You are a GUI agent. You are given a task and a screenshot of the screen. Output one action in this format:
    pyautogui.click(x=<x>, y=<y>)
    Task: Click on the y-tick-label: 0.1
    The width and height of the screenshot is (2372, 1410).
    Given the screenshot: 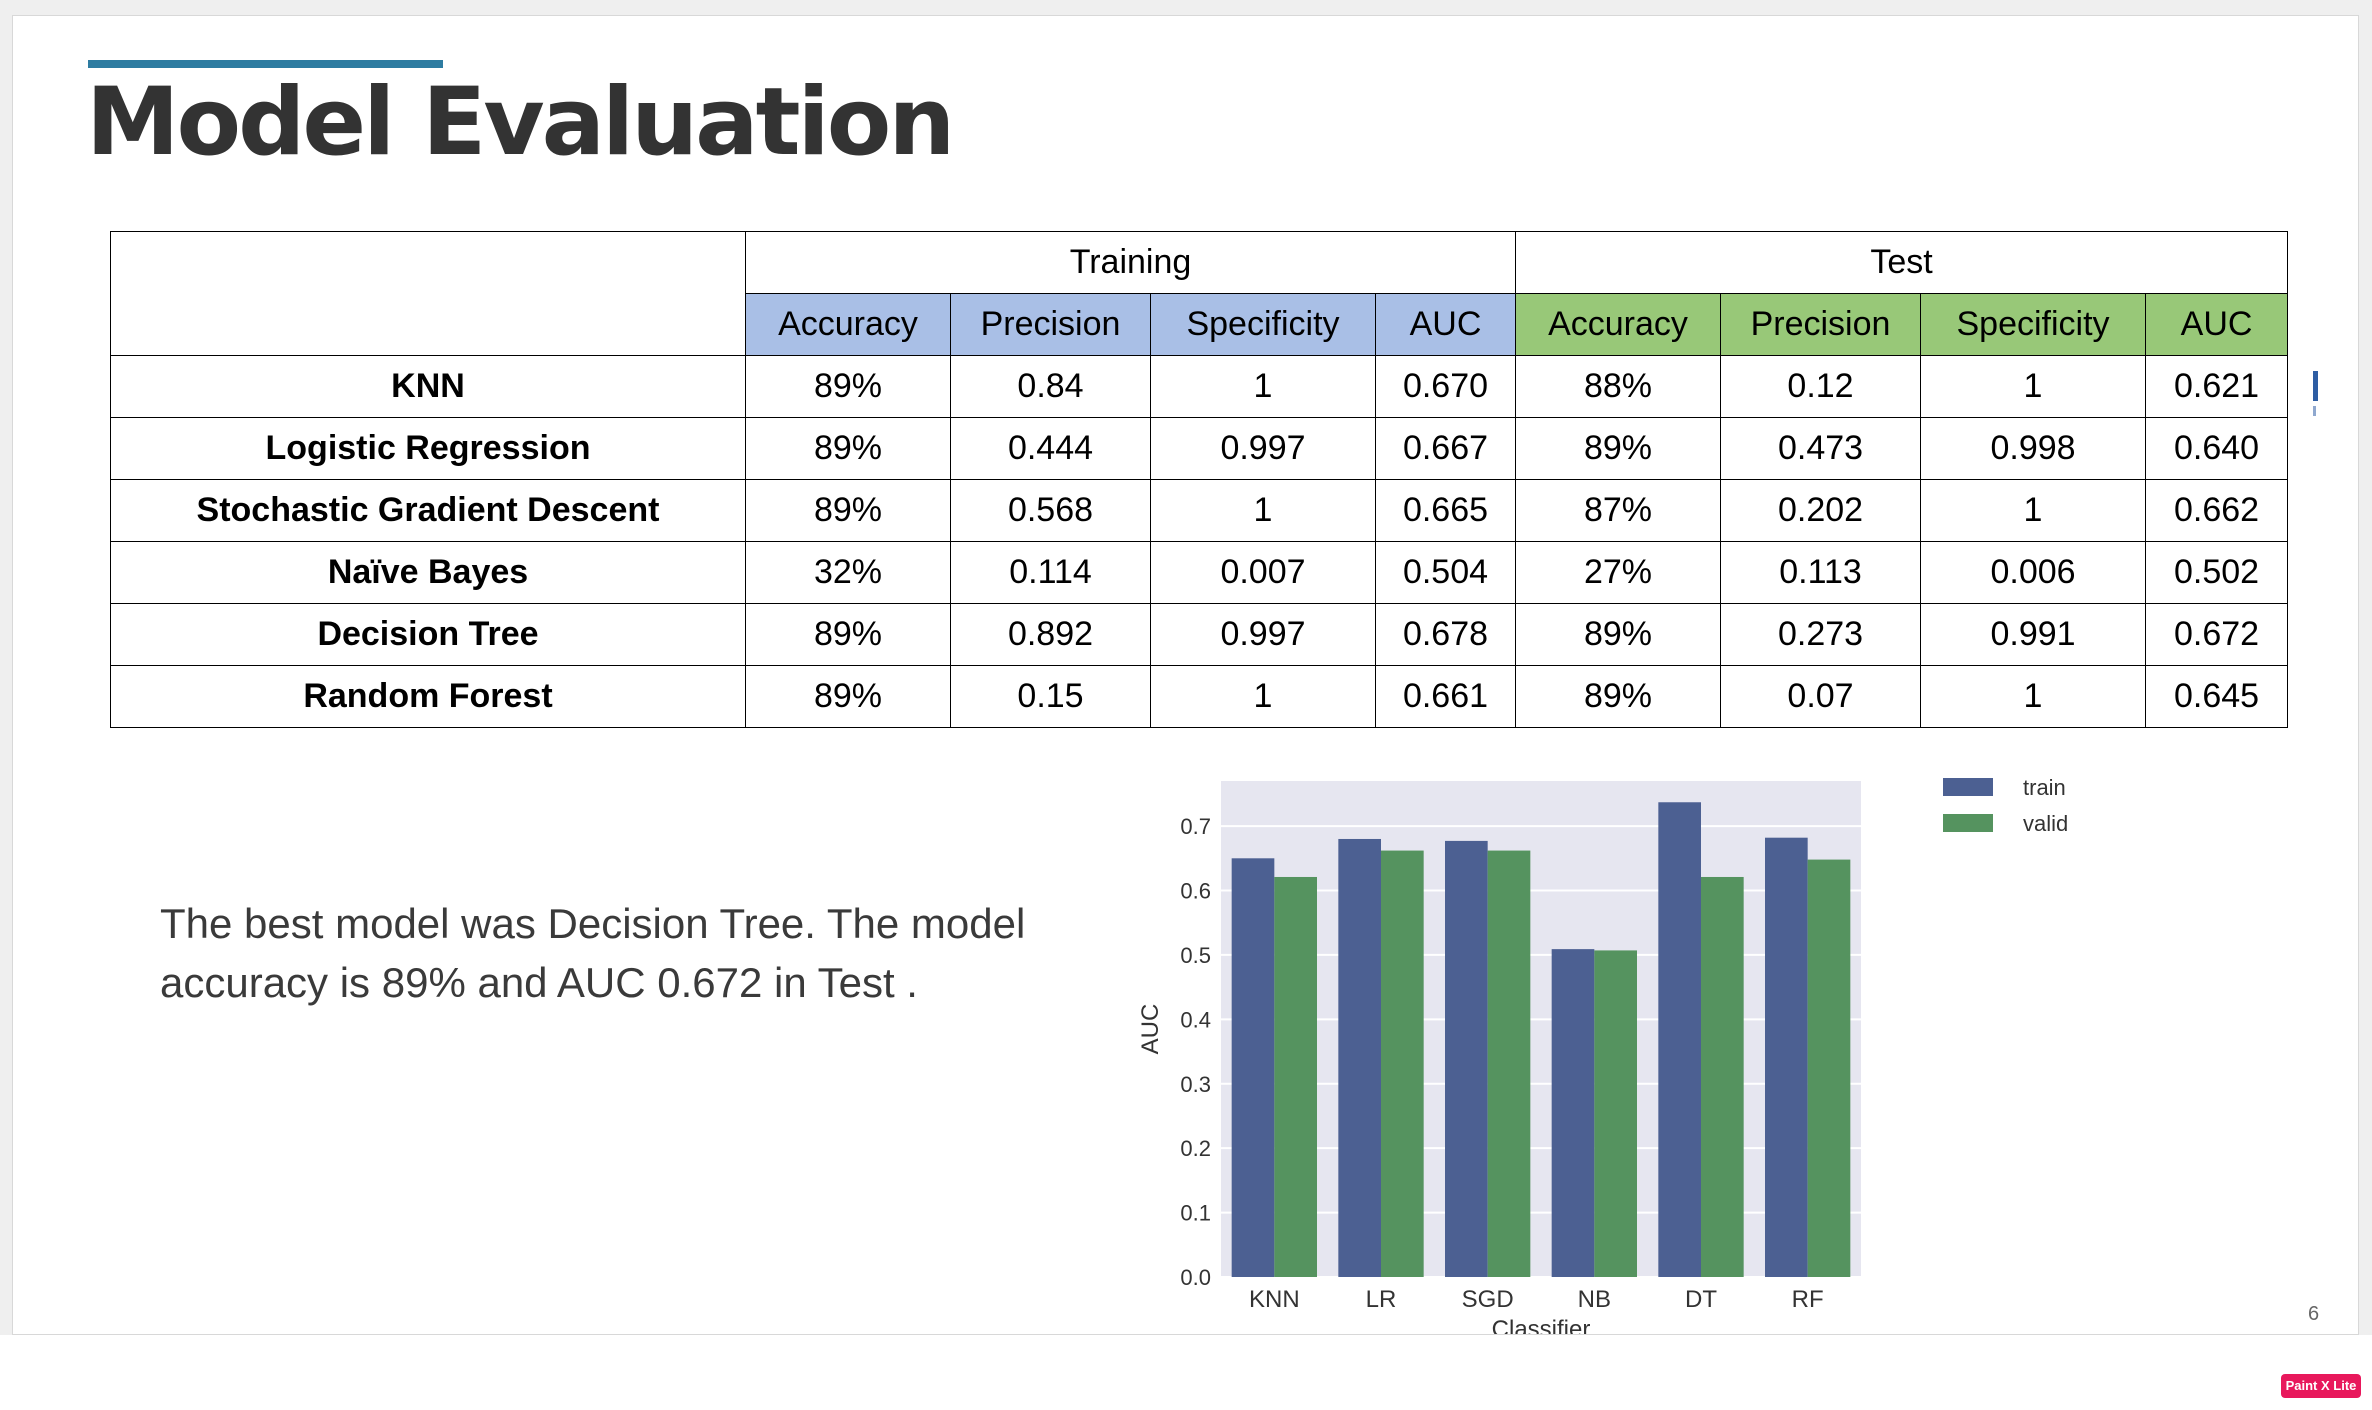 What is the action you would take?
    pyautogui.click(x=1195, y=1213)
    